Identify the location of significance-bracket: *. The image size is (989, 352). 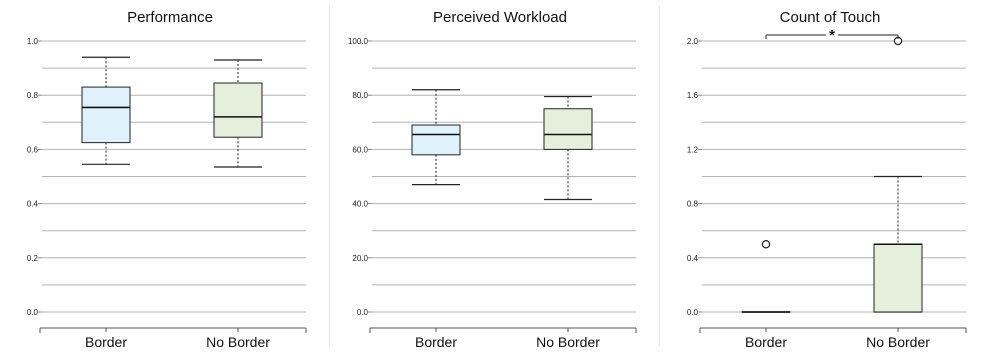
(832, 35).